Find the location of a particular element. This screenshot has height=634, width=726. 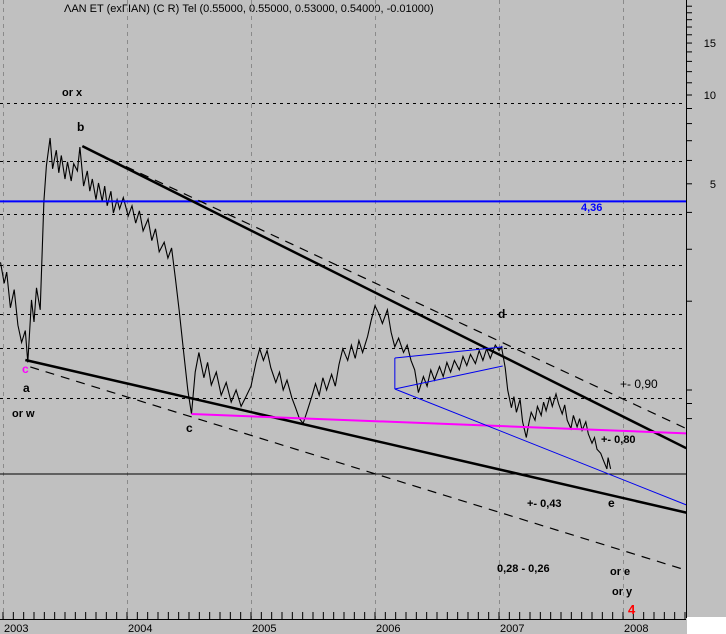

y-axis-label: 15 is located at coordinates (710, 44).